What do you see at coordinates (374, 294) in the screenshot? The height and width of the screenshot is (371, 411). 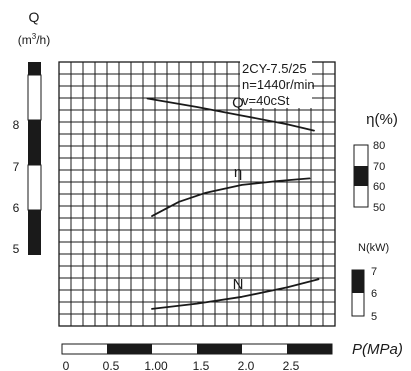 I see `n-tick-6: 6` at bounding box center [374, 294].